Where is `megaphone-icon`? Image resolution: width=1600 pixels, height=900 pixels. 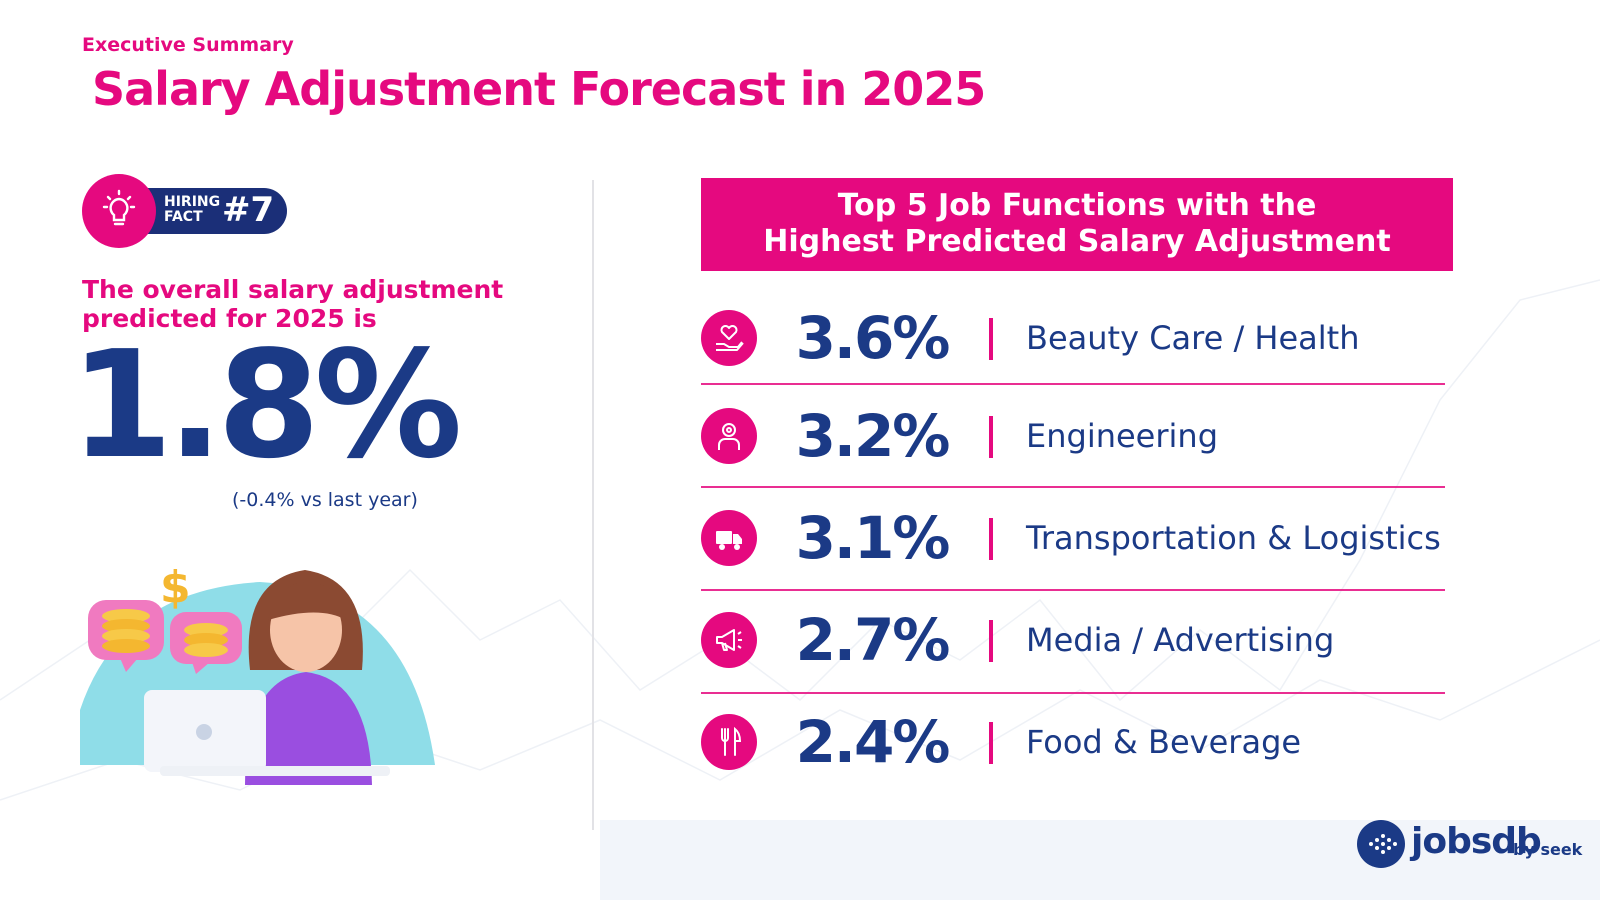 megaphone-icon is located at coordinates (729, 640).